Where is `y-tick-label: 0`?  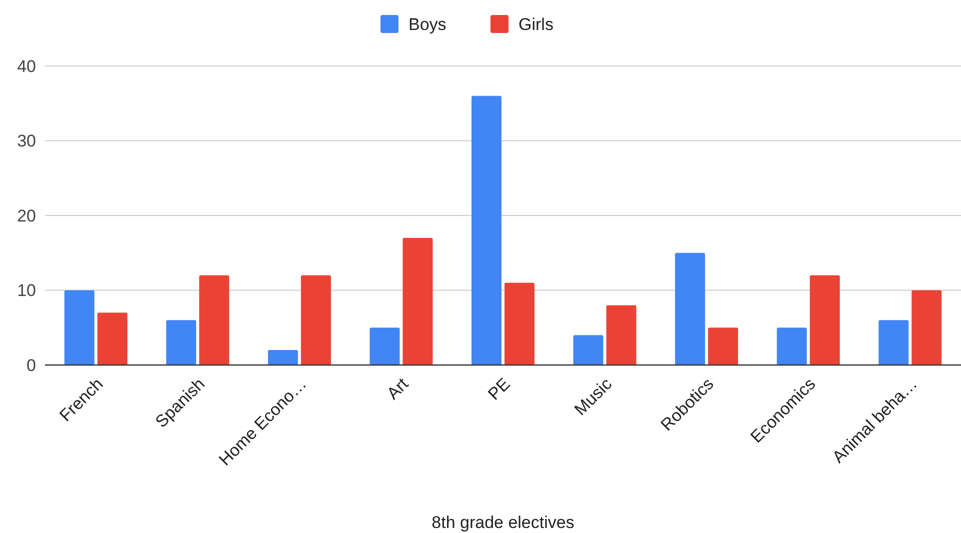
y-tick-label: 0 is located at coordinates (31, 365).